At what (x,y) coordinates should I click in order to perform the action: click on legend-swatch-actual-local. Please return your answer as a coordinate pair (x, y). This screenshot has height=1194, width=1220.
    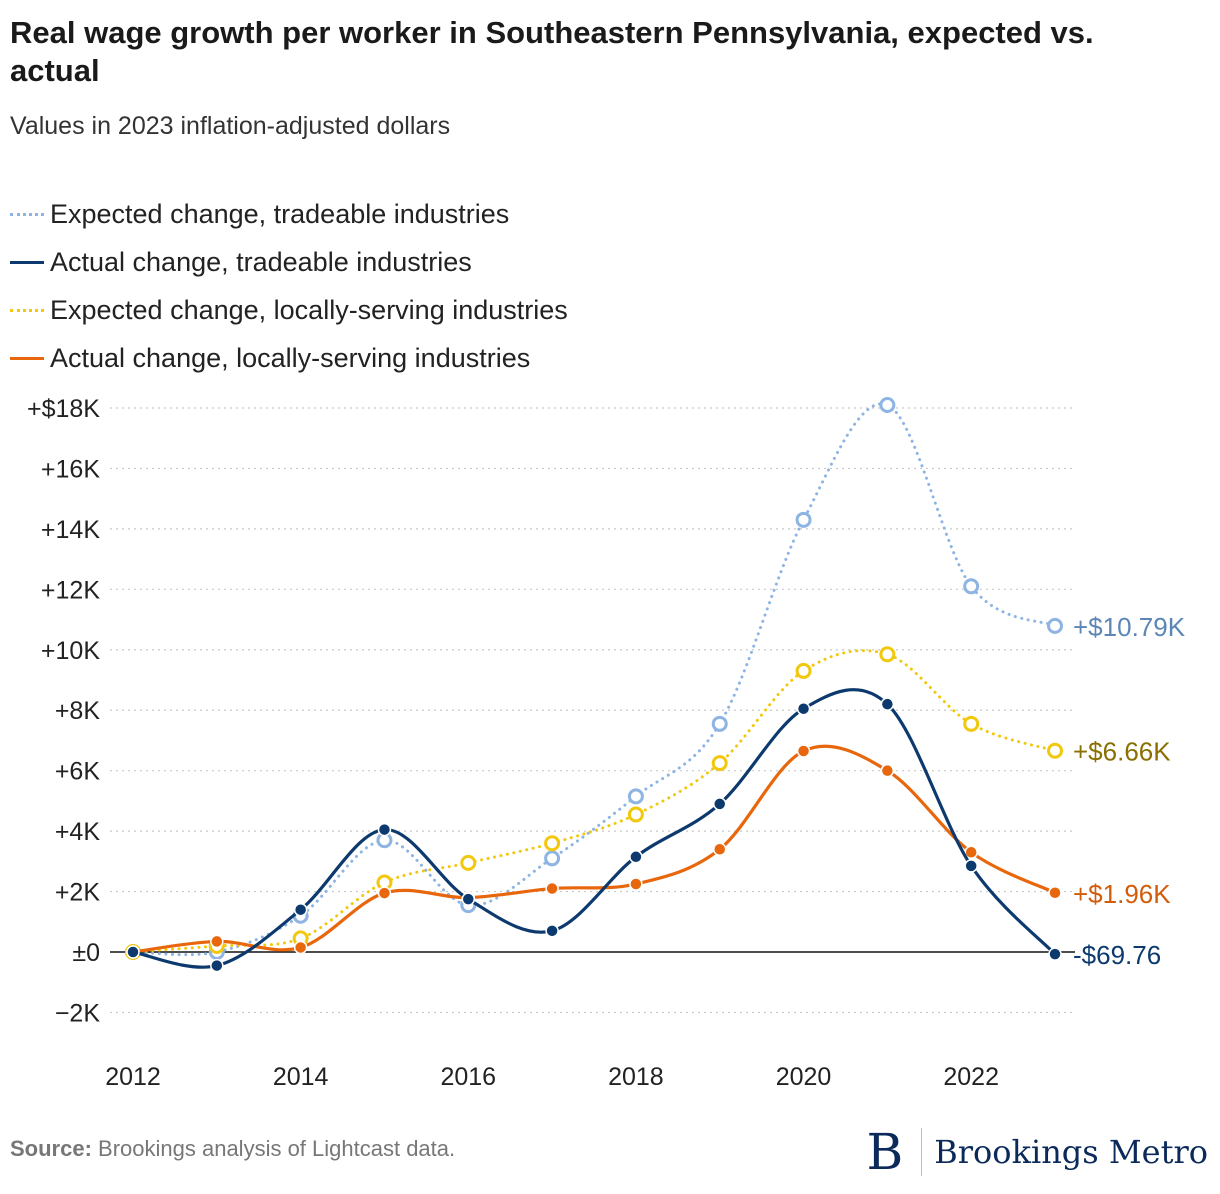
    Looking at the image, I should click on (27, 358).